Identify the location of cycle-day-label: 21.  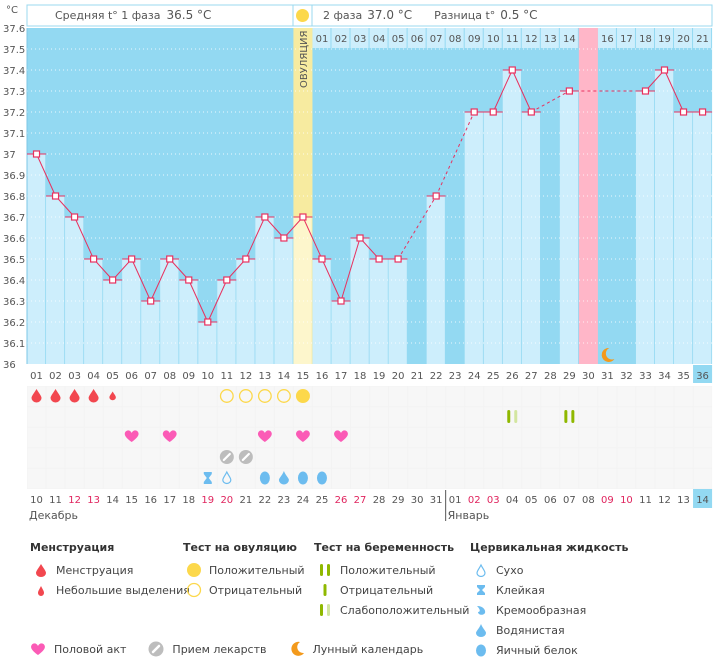
(417, 376).